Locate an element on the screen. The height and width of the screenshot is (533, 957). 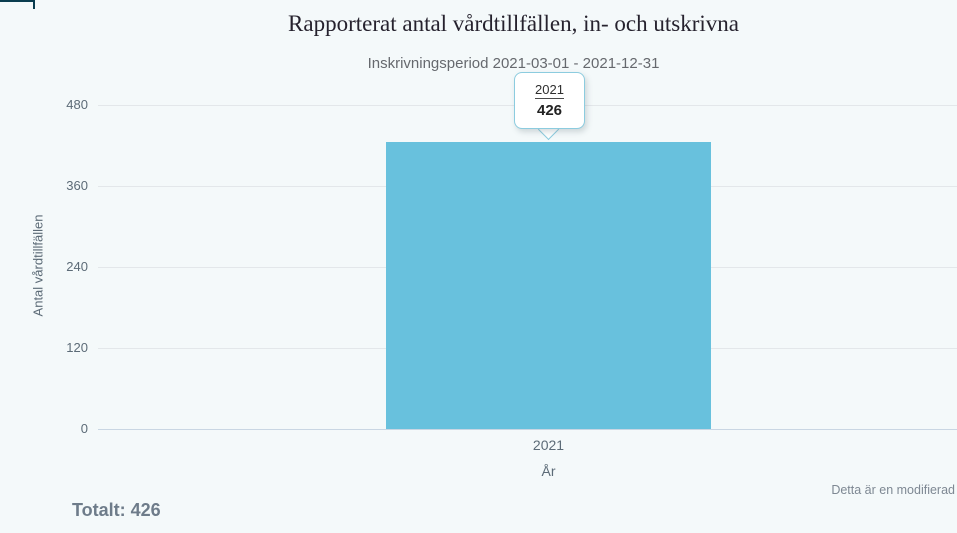
tooltip: 2021 426 is located at coordinates (549, 100).